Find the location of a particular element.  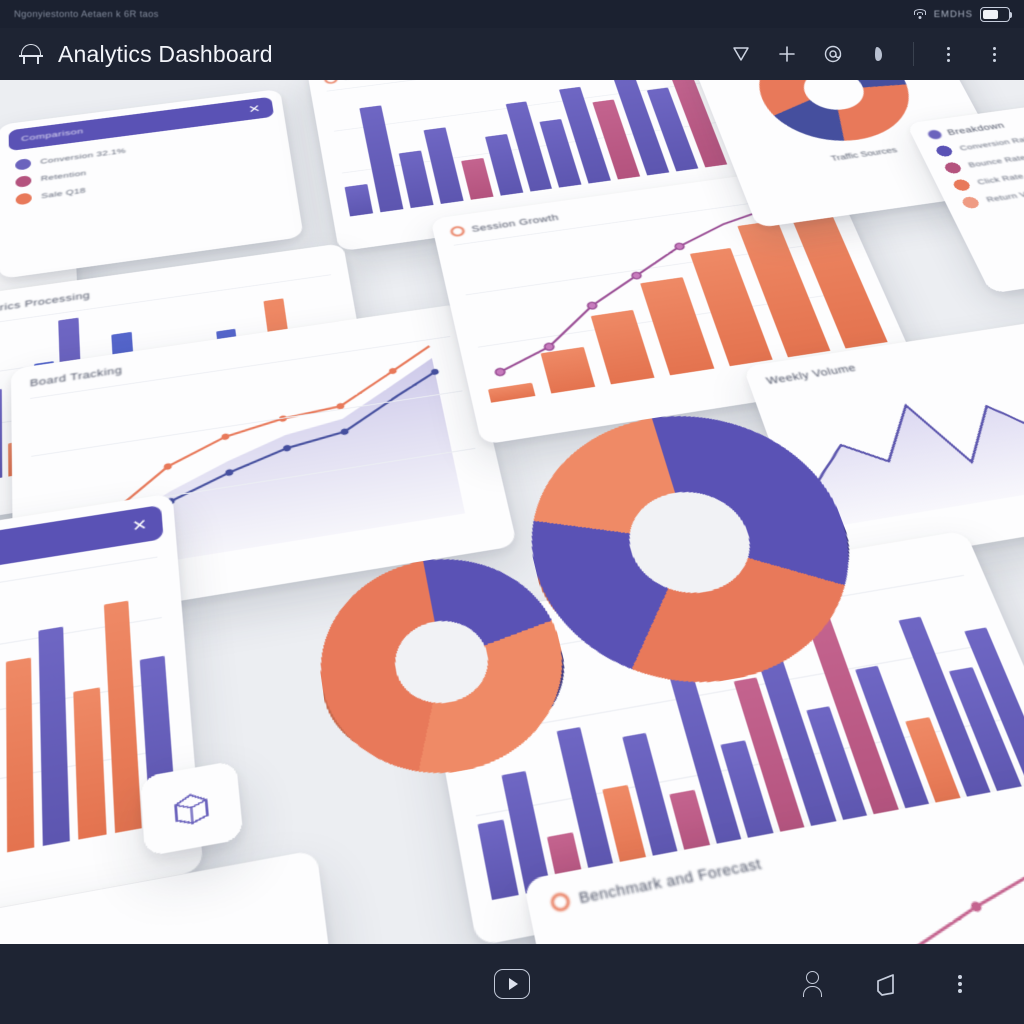

layers-icon is located at coordinates (935, 134).